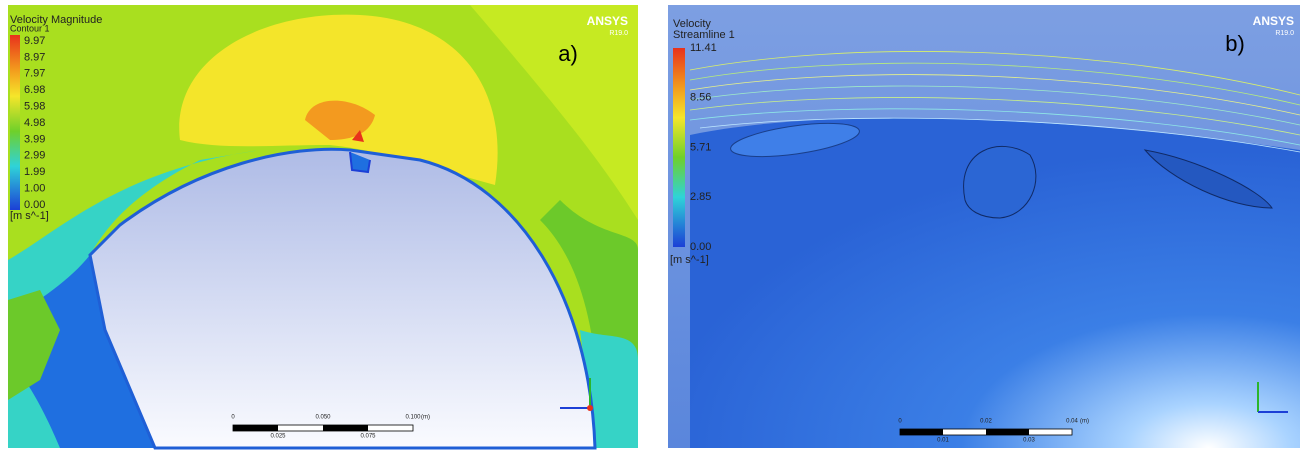 This screenshot has width=1306, height=451. Describe the element at coordinates (323, 418) in the screenshot. I see `scale-label: 0.050` at that location.